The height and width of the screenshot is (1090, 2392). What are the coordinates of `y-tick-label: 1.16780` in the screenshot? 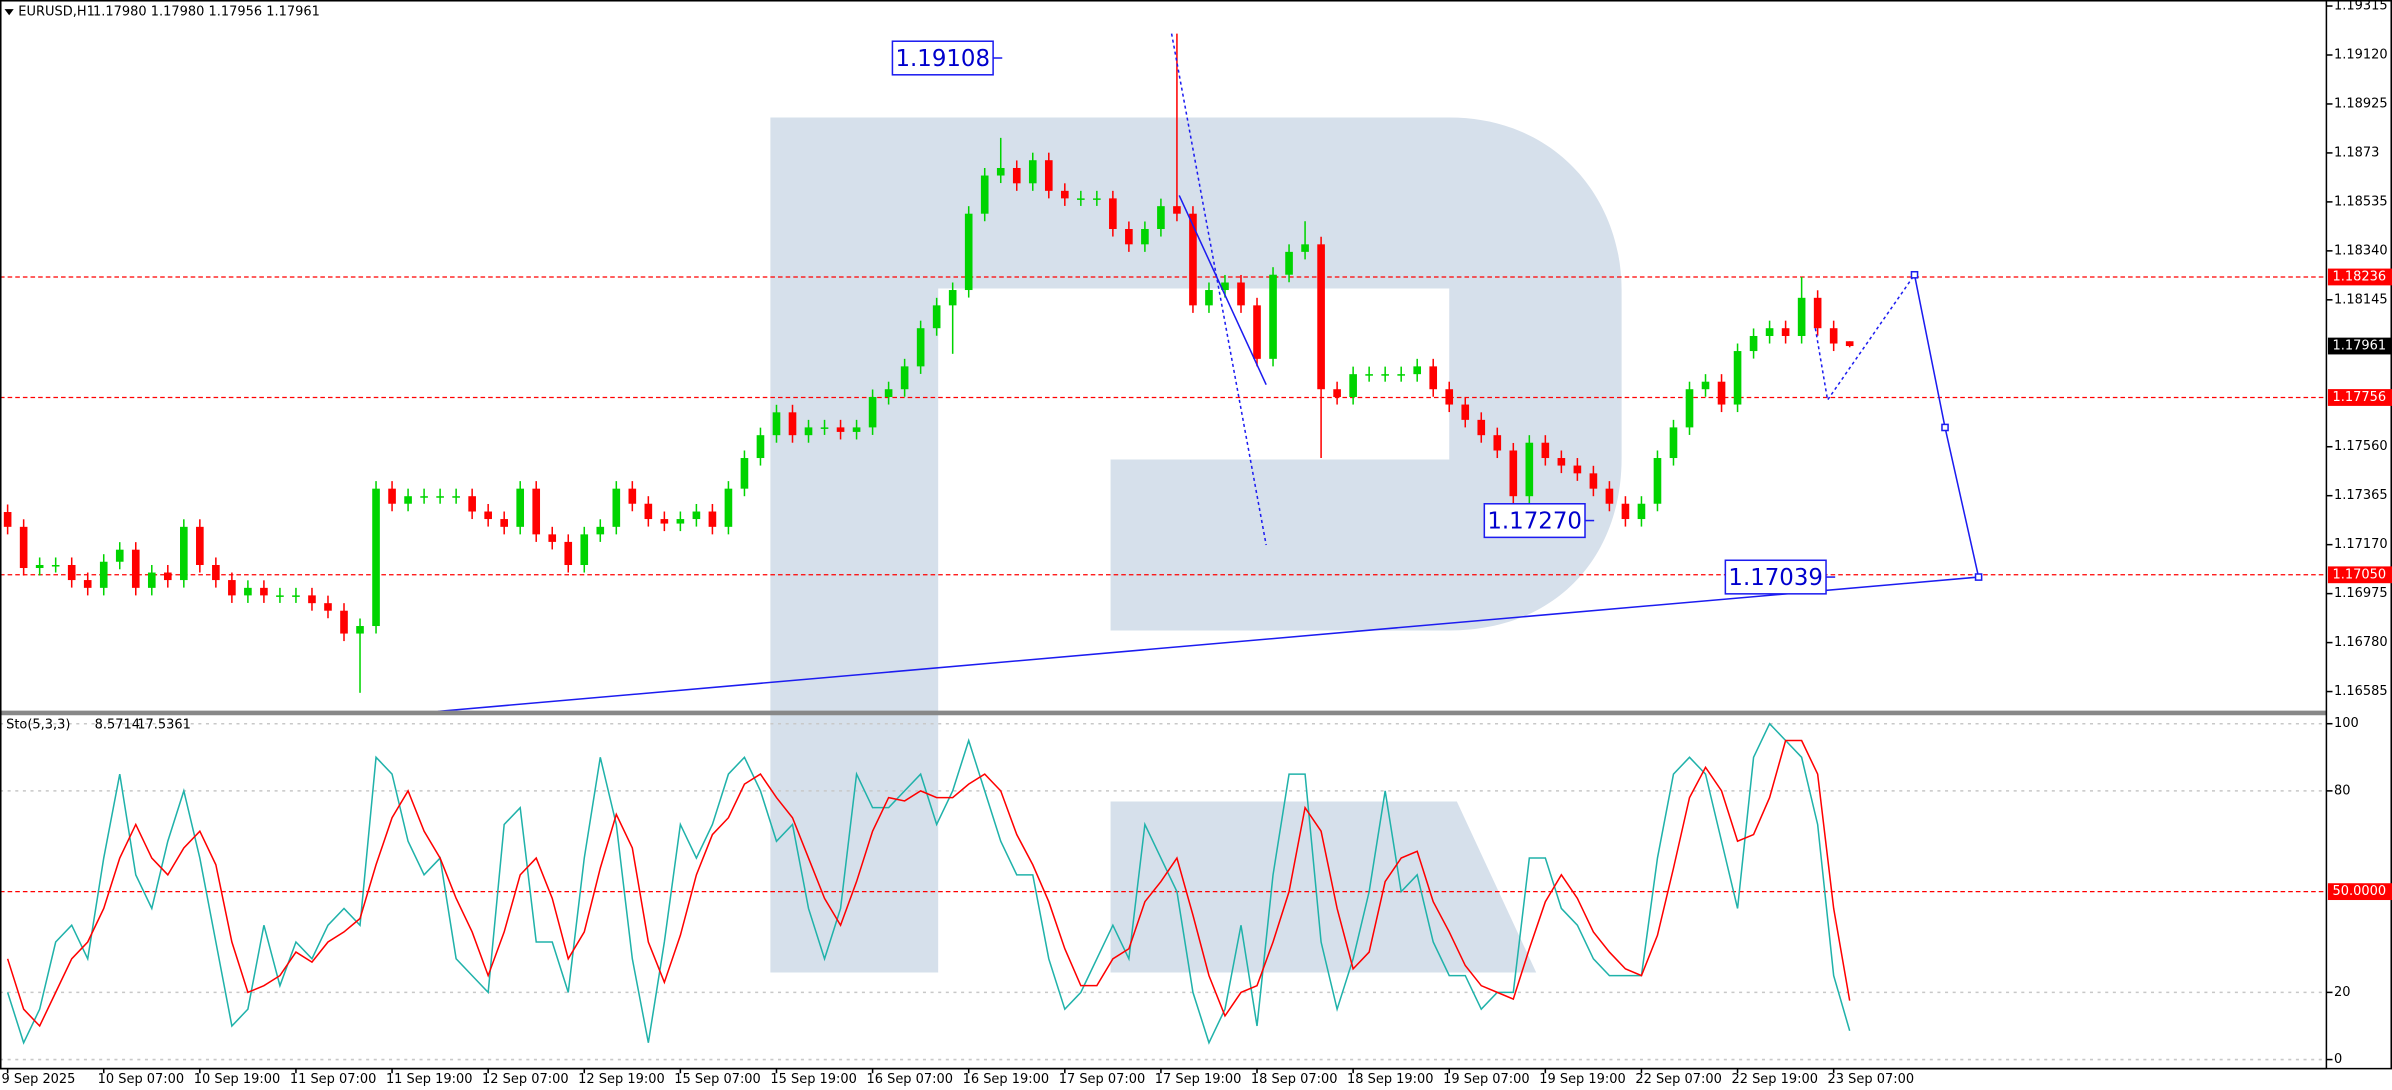 It's located at (2361, 642).